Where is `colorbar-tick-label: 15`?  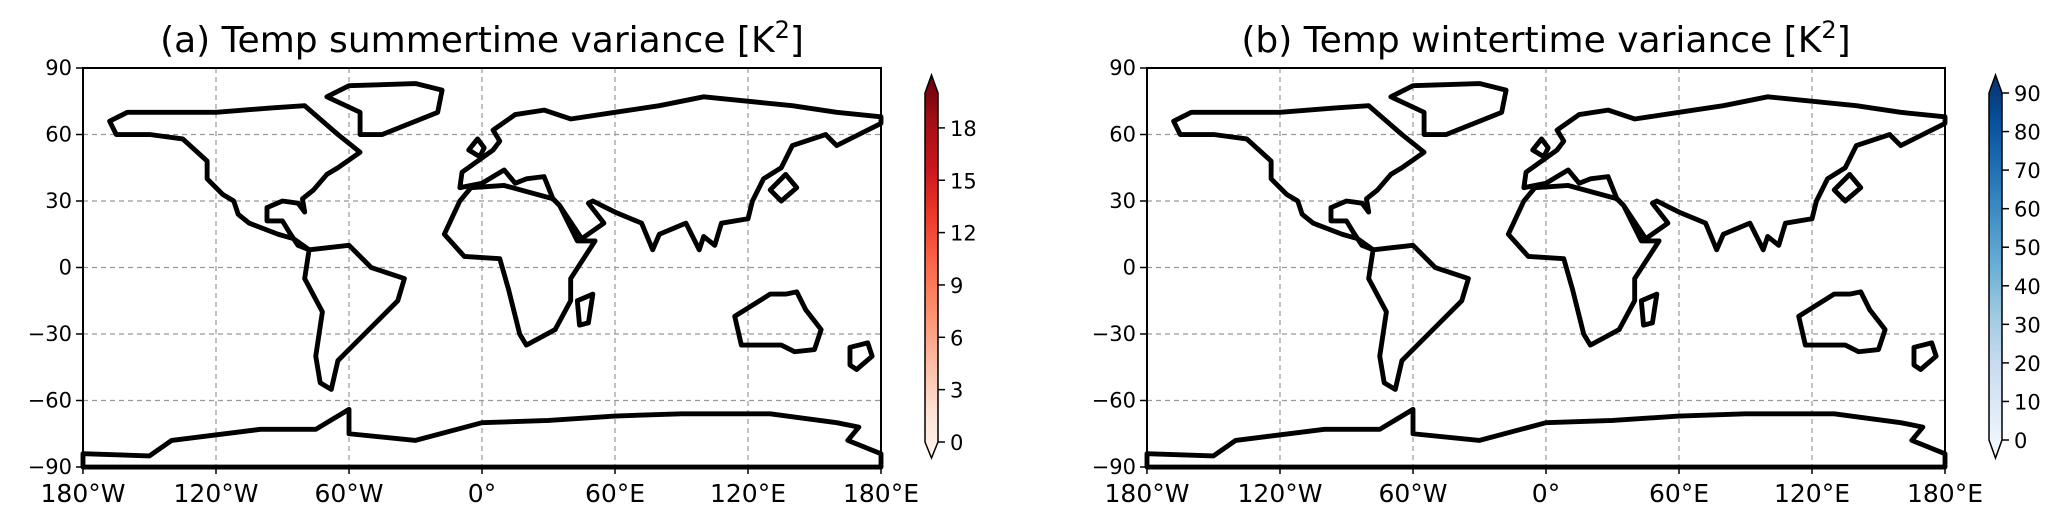 colorbar-tick-label: 15 is located at coordinates (963, 181).